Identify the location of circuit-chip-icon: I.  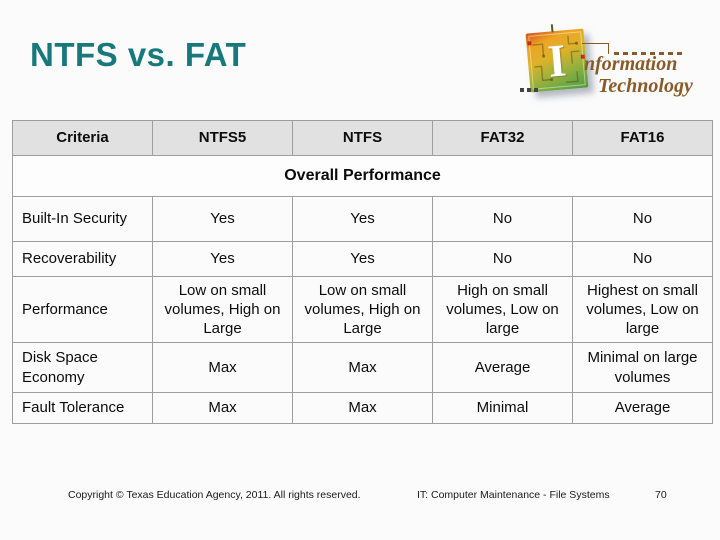
(557, 58).